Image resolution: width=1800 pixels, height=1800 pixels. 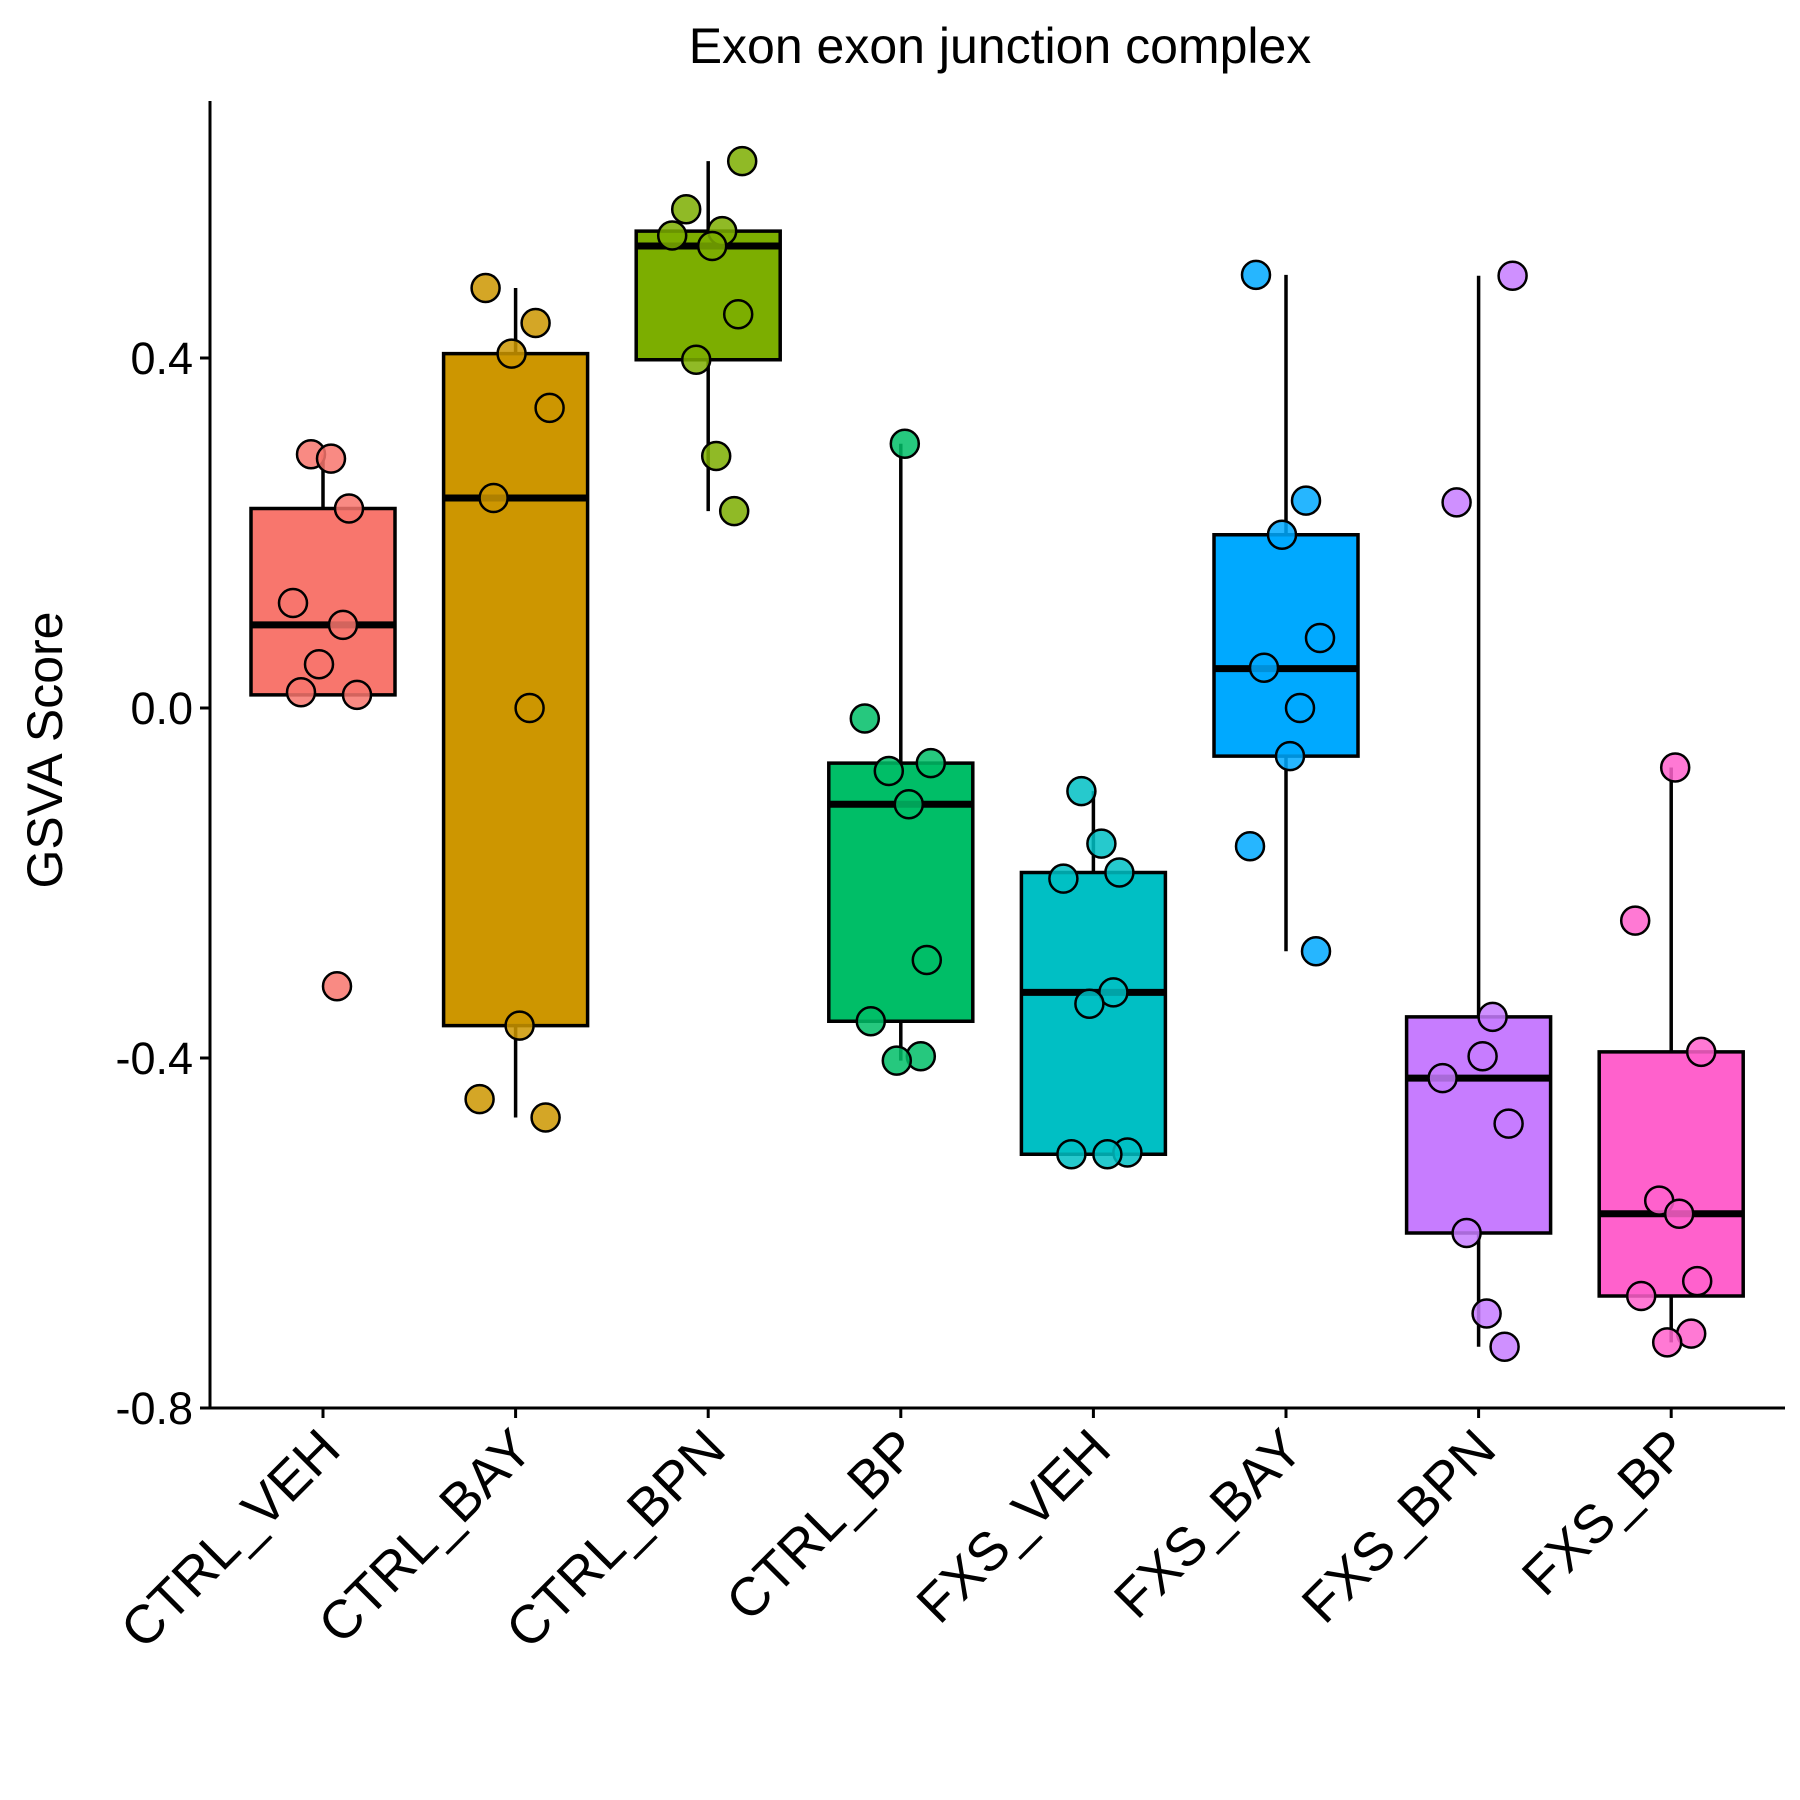 What do you see at coordinates (161, 358) in the screenshot?
I see `y-tick-label: 0.4` at bounding box center [161, 358].